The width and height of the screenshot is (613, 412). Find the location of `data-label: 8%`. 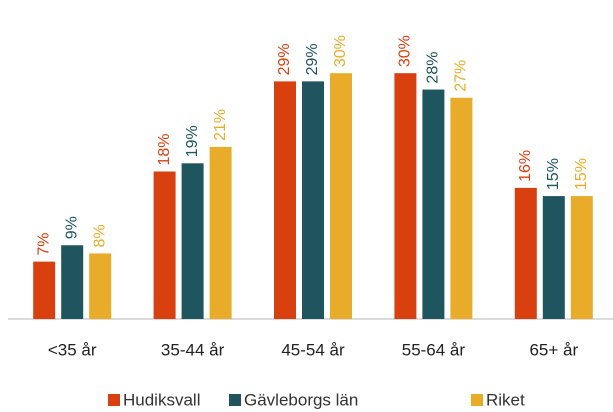

data-label: 8% is located at coordinates (99, 235).